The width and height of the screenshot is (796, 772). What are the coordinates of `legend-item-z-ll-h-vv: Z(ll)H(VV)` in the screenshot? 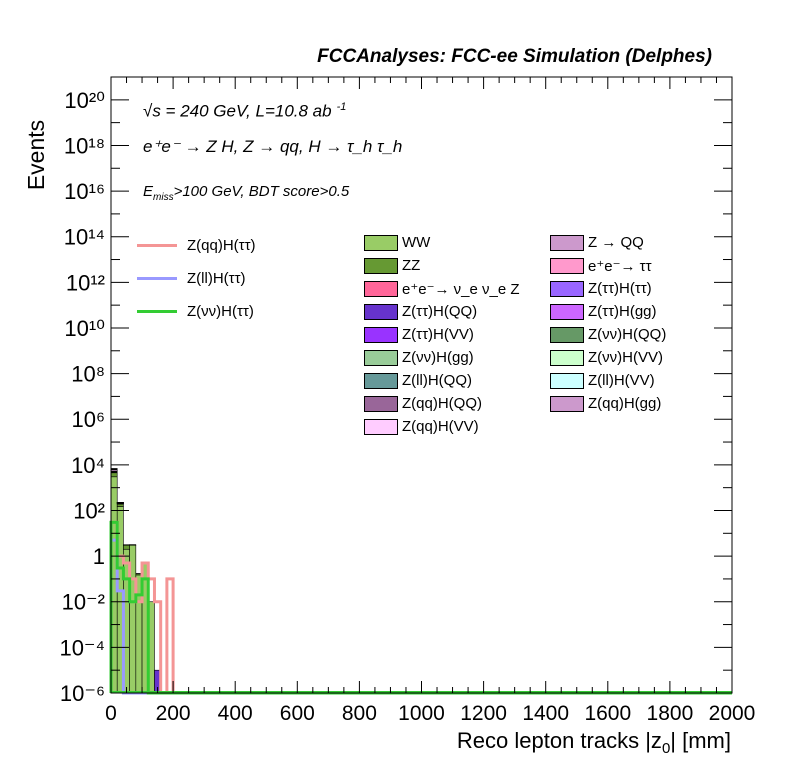 It's located at (602, 380).